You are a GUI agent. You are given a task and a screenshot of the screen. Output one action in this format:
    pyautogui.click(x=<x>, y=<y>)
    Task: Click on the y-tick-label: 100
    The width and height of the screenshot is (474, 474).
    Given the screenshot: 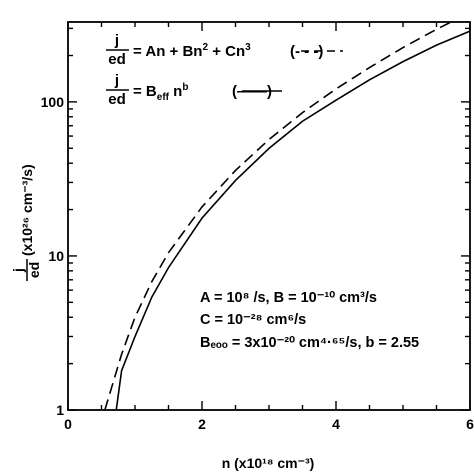 What is the action you would take?
    pyautogui.click(x=53, y=102)
    